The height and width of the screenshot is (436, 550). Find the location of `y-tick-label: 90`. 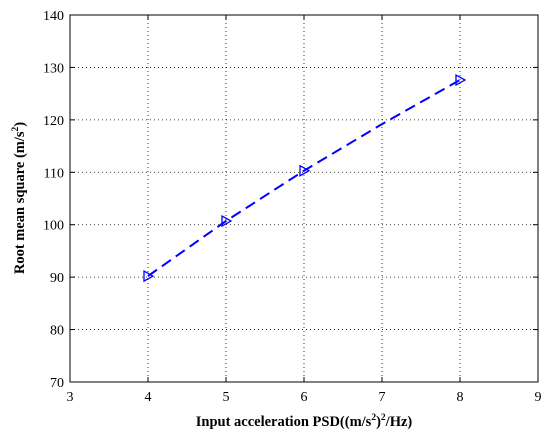

y-tick-label: 90 is located at coordinates (57, 278).